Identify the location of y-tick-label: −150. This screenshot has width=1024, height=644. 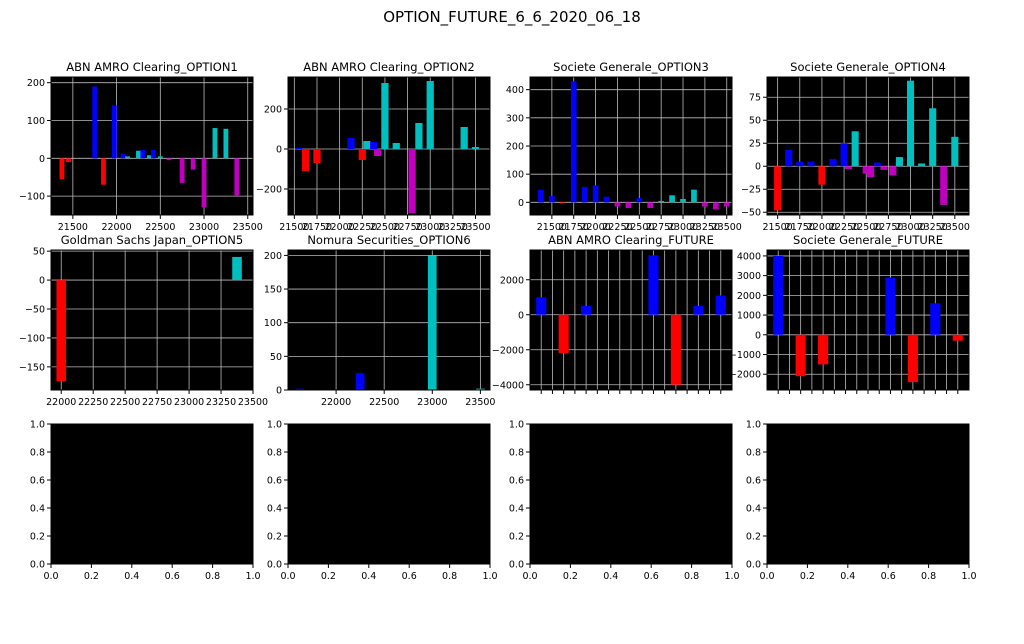
(32, 367).